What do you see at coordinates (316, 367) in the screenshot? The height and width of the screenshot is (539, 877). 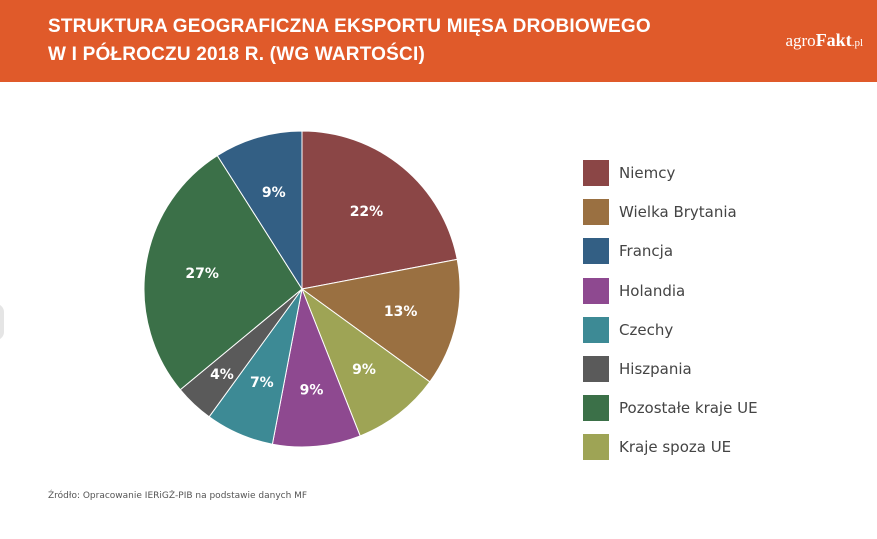 I see `pie-slice-holandia` at bounding box center [316, 367].